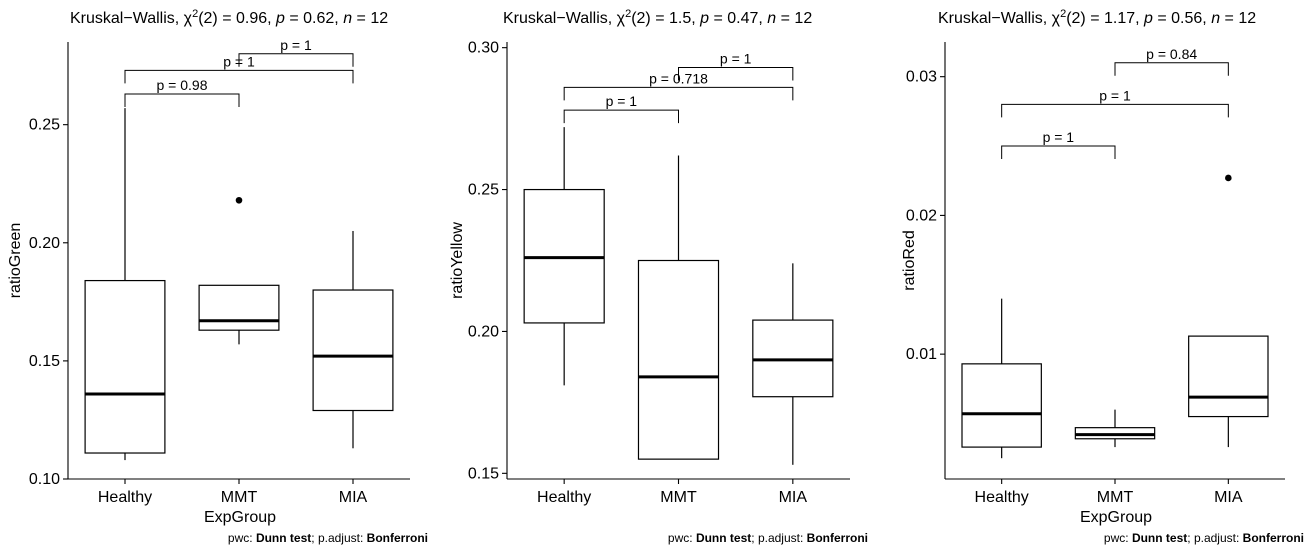 The height and width of the screenshot is (547, 1308). Describe the element at coordinates (921, 77) in the screenshot. I see `y-tick-label: 0.03` at that location.